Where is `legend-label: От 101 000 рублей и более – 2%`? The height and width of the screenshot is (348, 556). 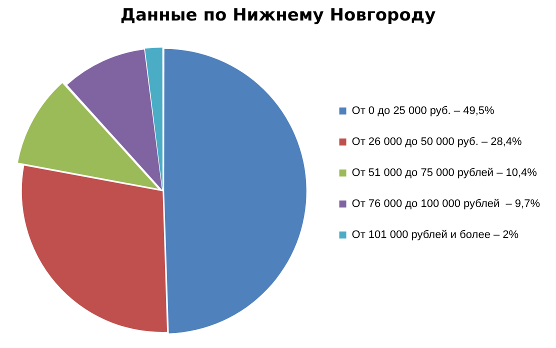
legend-label: От 101 000 рублей и более – 2% is located at coordinates (435, 235).